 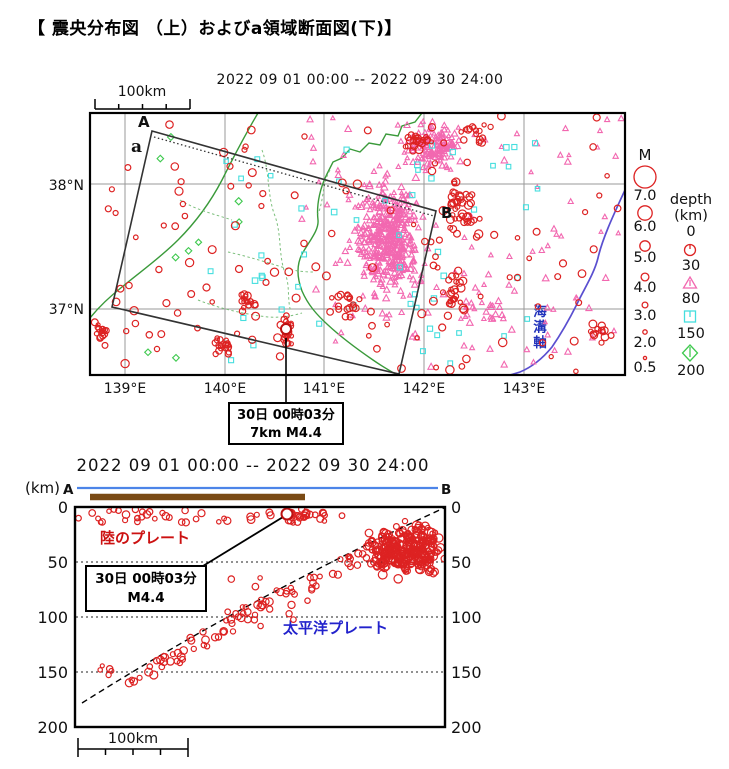 I want to click on depth-legend-header1: depth, so click(x=691, y=200).